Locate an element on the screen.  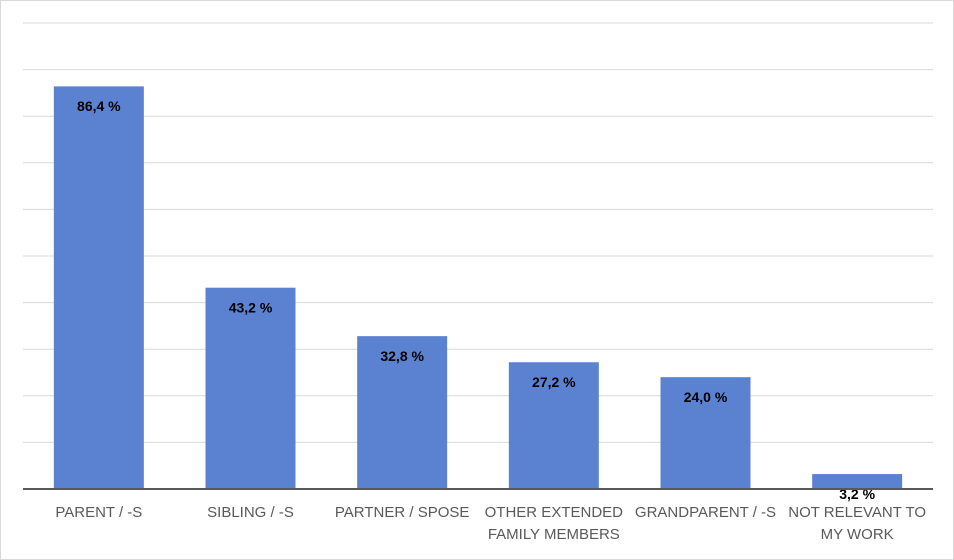
x-tick-label: PARTNER / SPOSE is located at coordinates (402, 512).